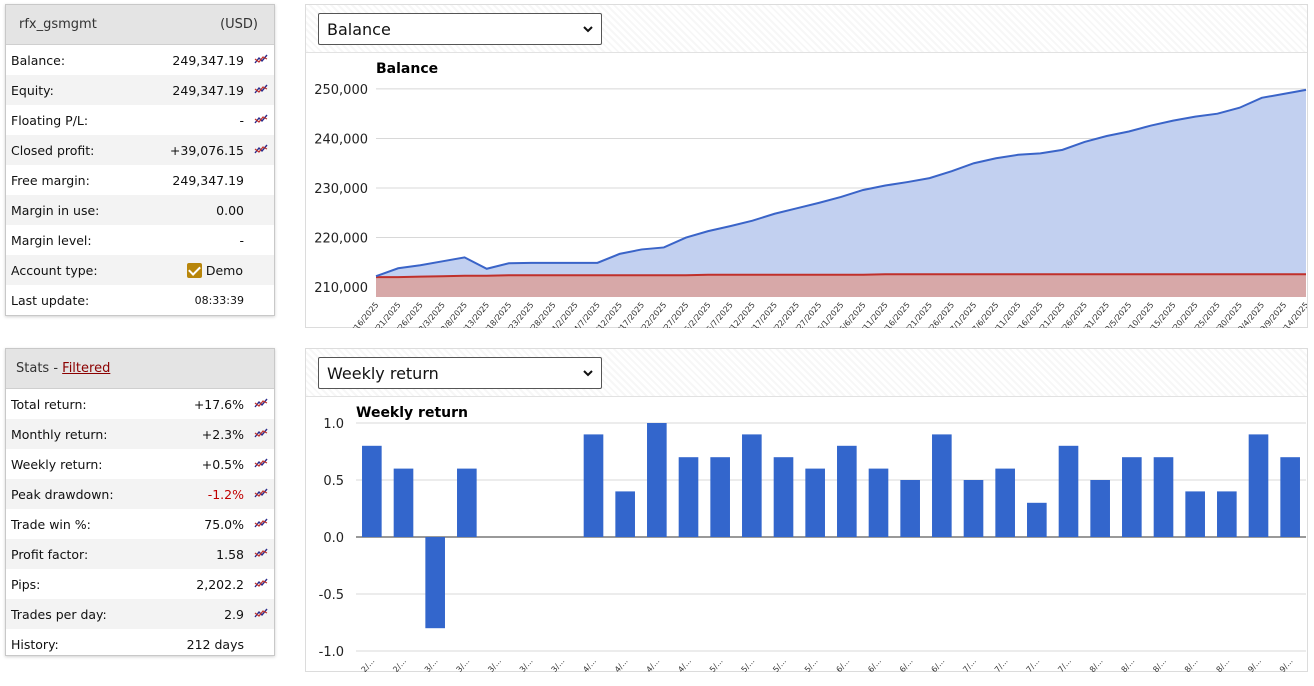  Describe the element at coordinates (26, 584) in the screenshot. I see `stats-row-label: Pips:` at that location.